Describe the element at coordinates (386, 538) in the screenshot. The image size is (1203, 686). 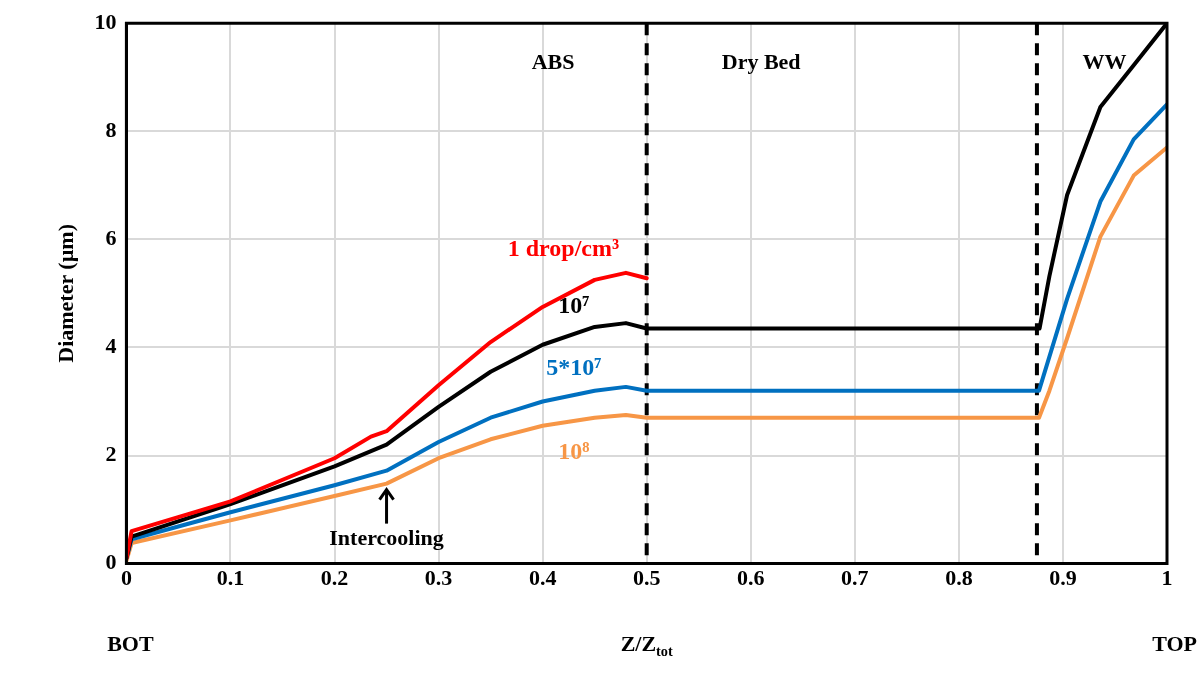
I see `annotation: Intercooling` at that location.